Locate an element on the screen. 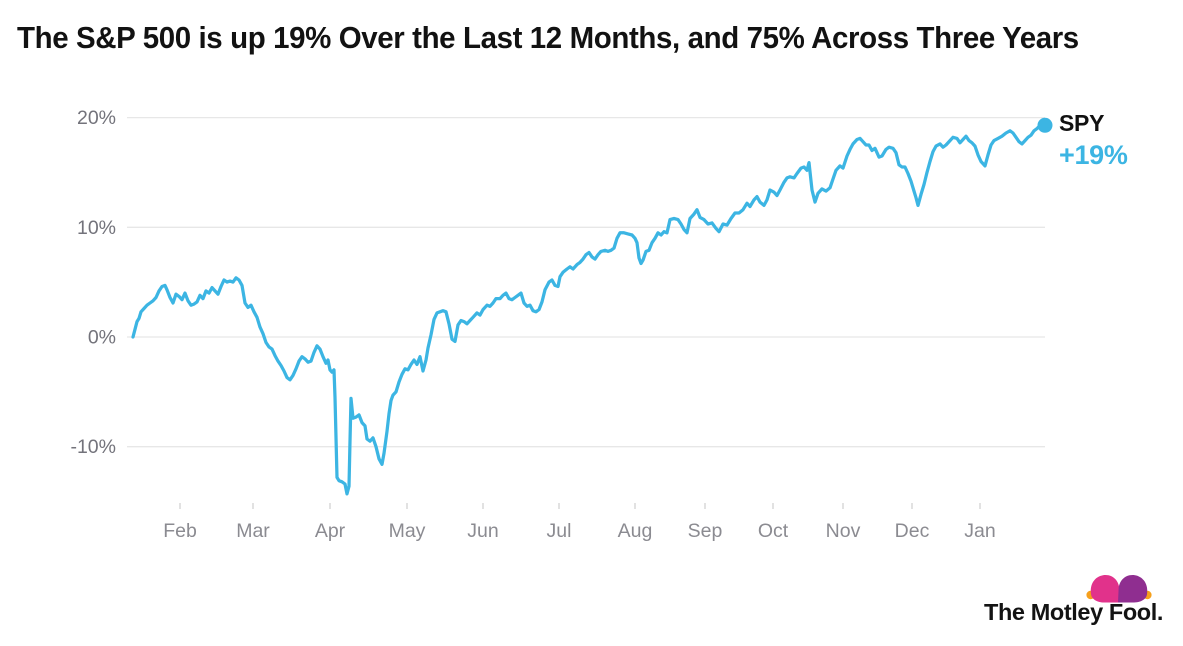  x-axis-label: Feb is located at coordinates (180, 531).